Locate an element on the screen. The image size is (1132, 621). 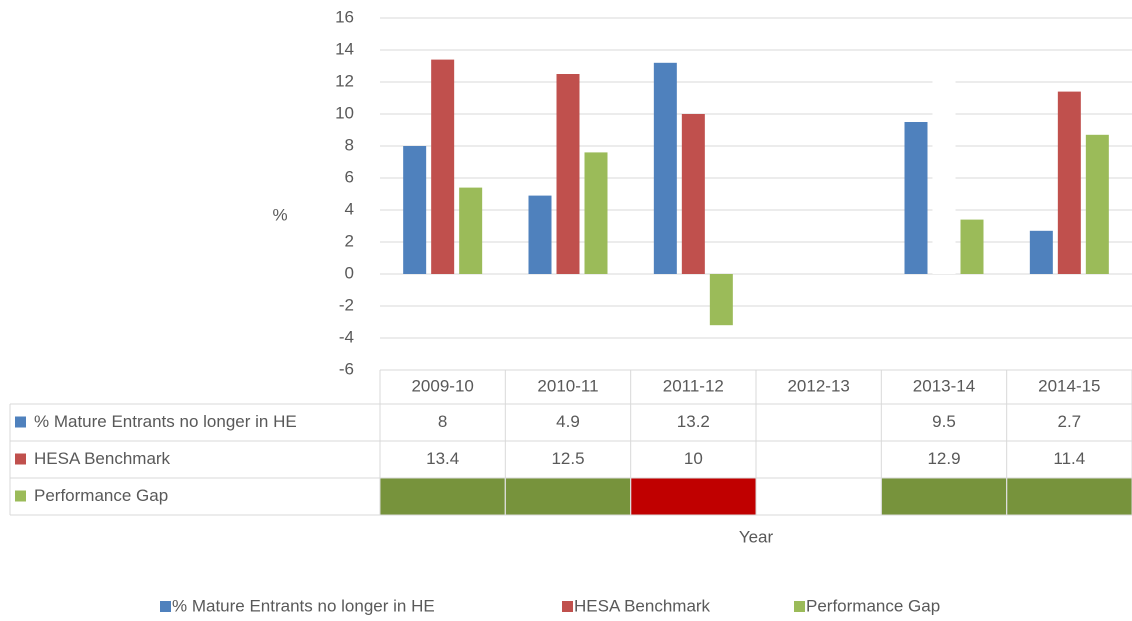
table-row-label: % Mature Entrants no longer in HE is located at coordinates (165, 421).